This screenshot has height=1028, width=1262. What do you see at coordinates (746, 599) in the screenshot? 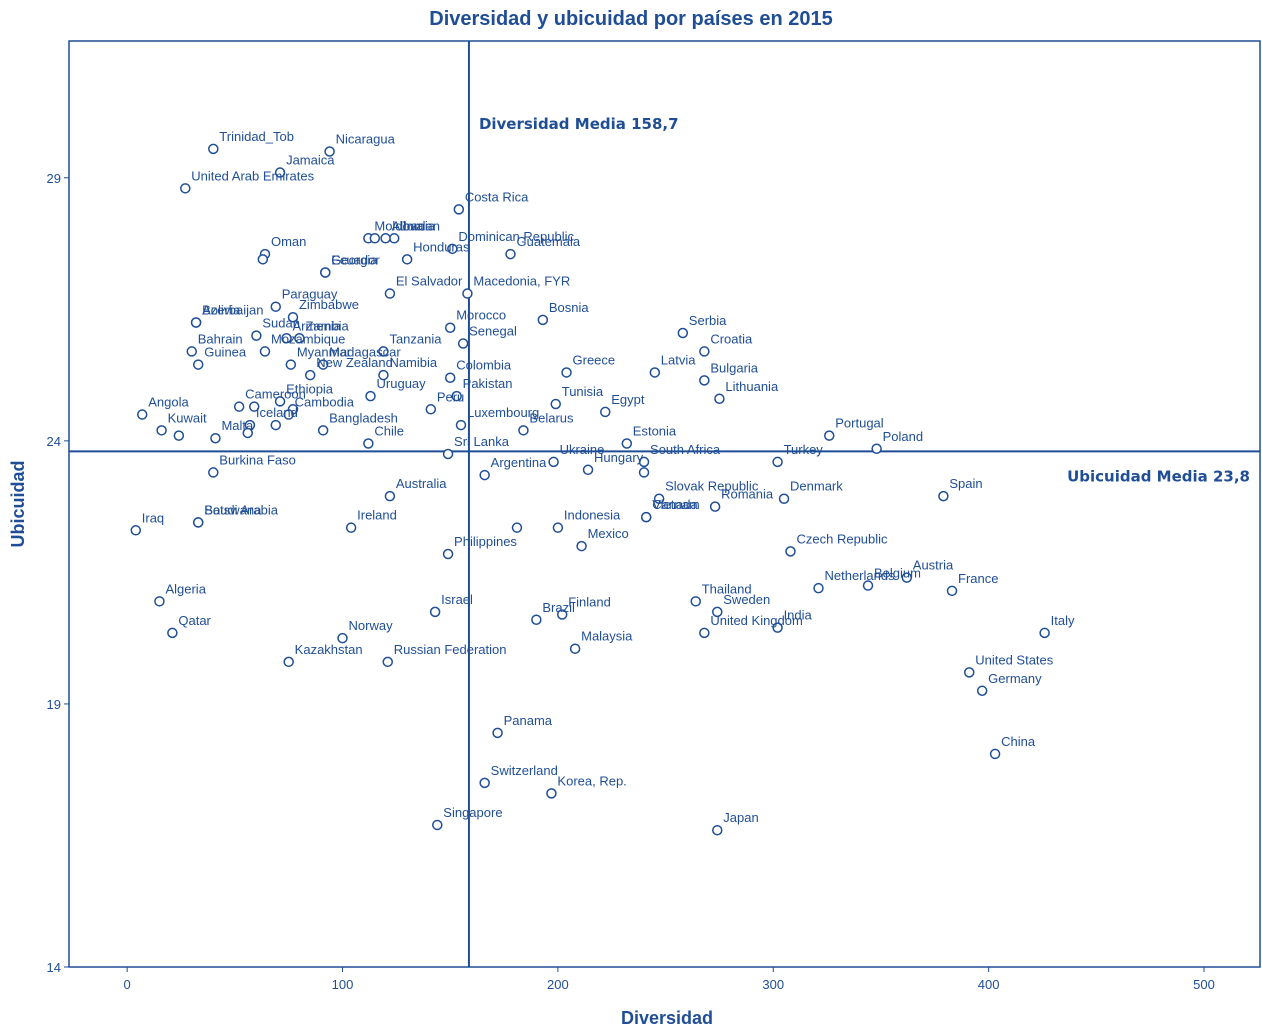
I see `point-label: Sweden` at bounding box center [746, 599].